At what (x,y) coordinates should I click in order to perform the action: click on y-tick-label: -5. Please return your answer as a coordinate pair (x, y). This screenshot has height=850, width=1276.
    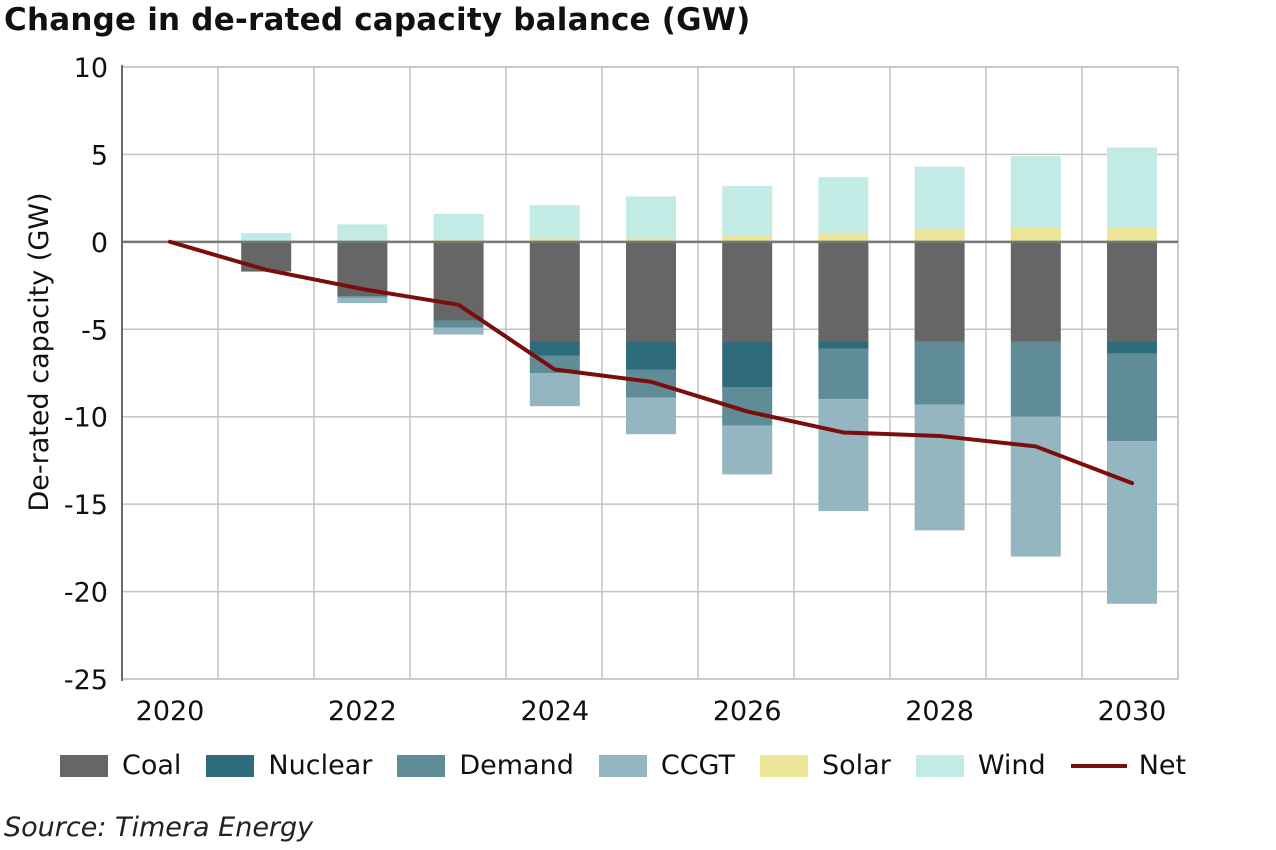
    Looking at the image, I should click on (94, 330).